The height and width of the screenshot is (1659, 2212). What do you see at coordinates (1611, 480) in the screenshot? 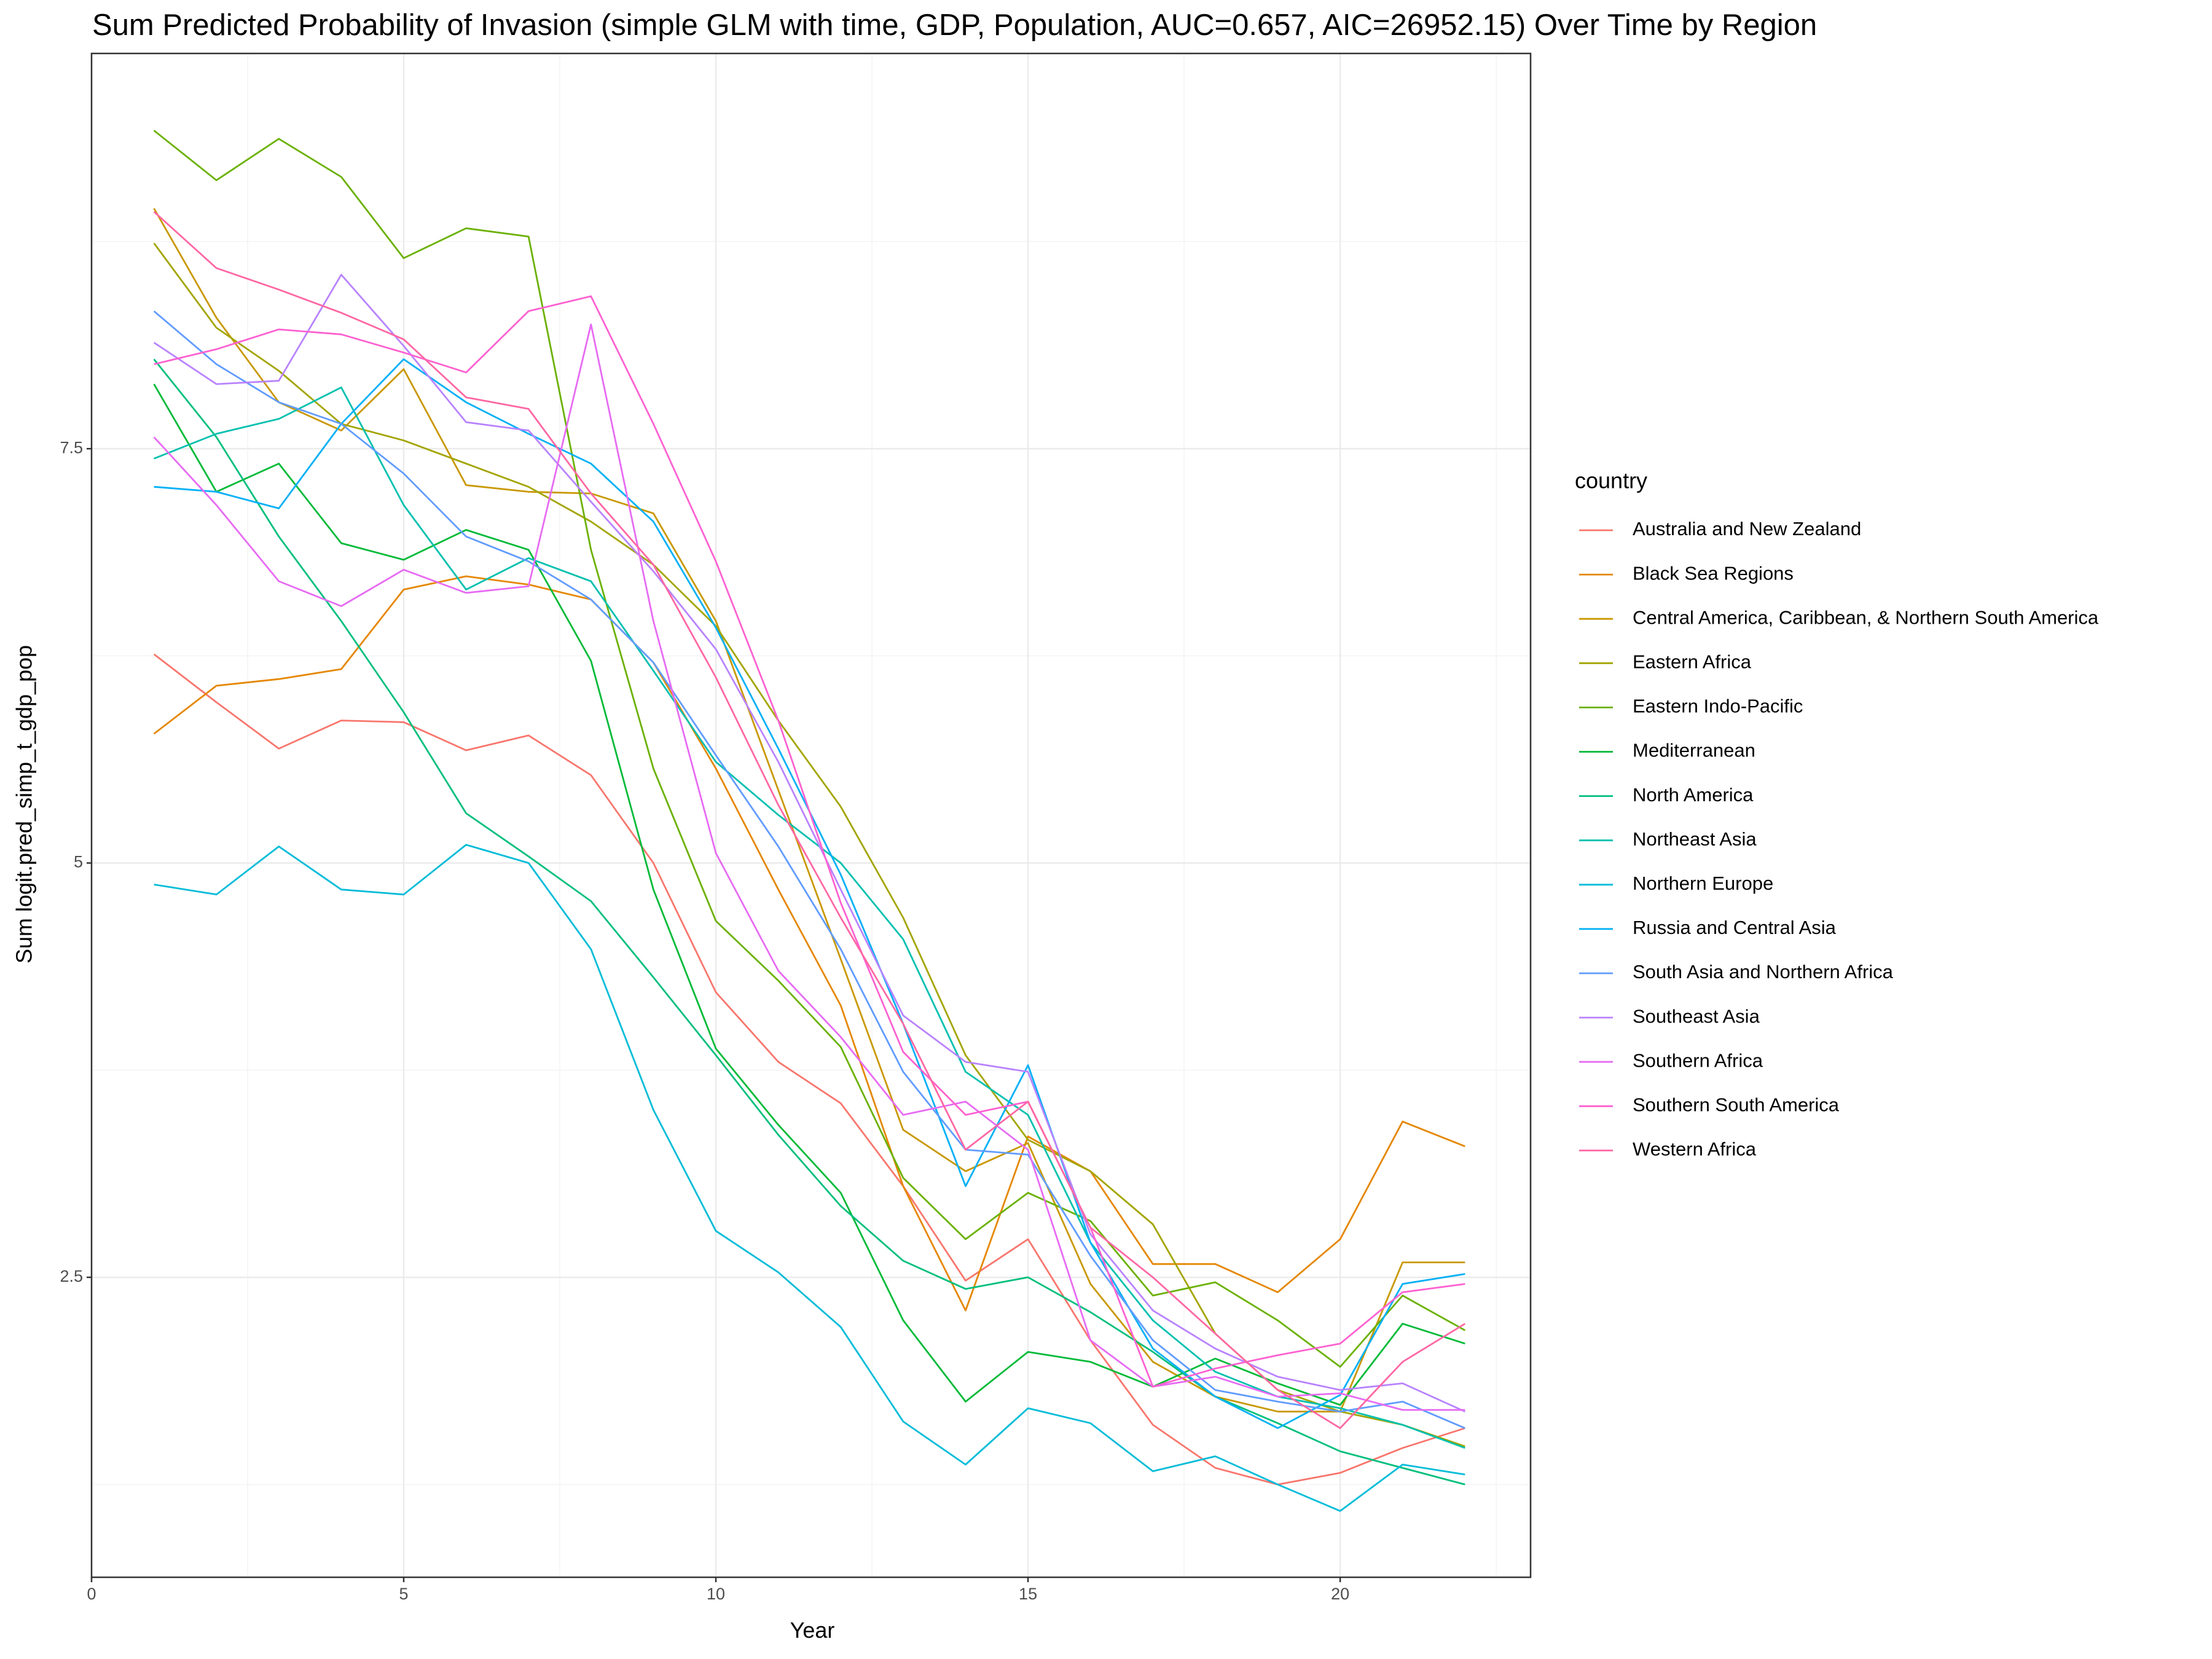
I see `legend-title: country` at bounding box center [1611, 480].